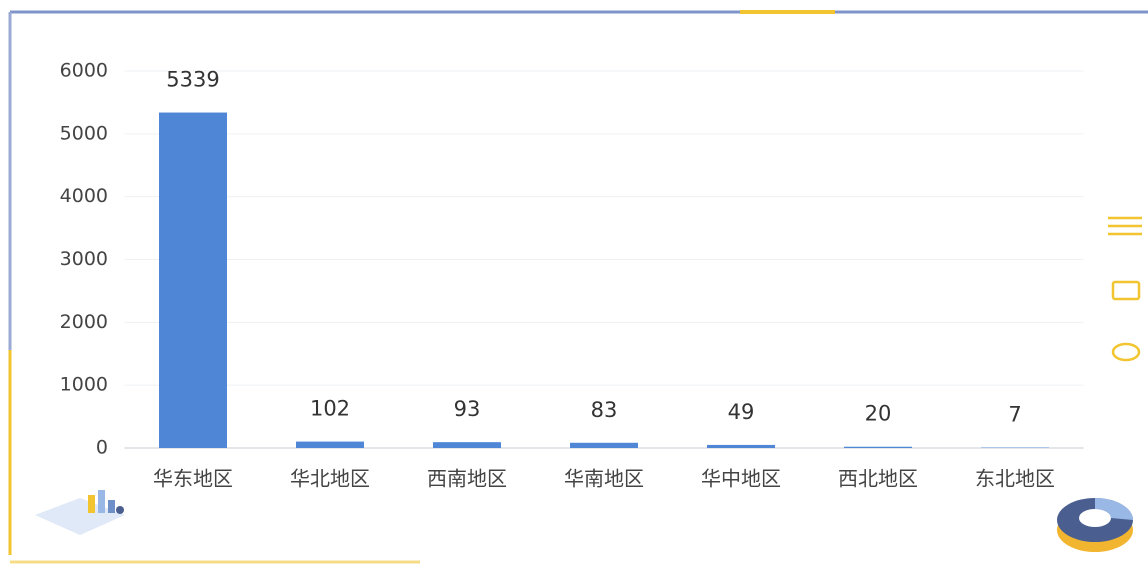 This screenshot has width=1148, height=565. Describe the element at coordinates (84, 71) in the screenshot. I see `y-tick-label: 6000` at that location.